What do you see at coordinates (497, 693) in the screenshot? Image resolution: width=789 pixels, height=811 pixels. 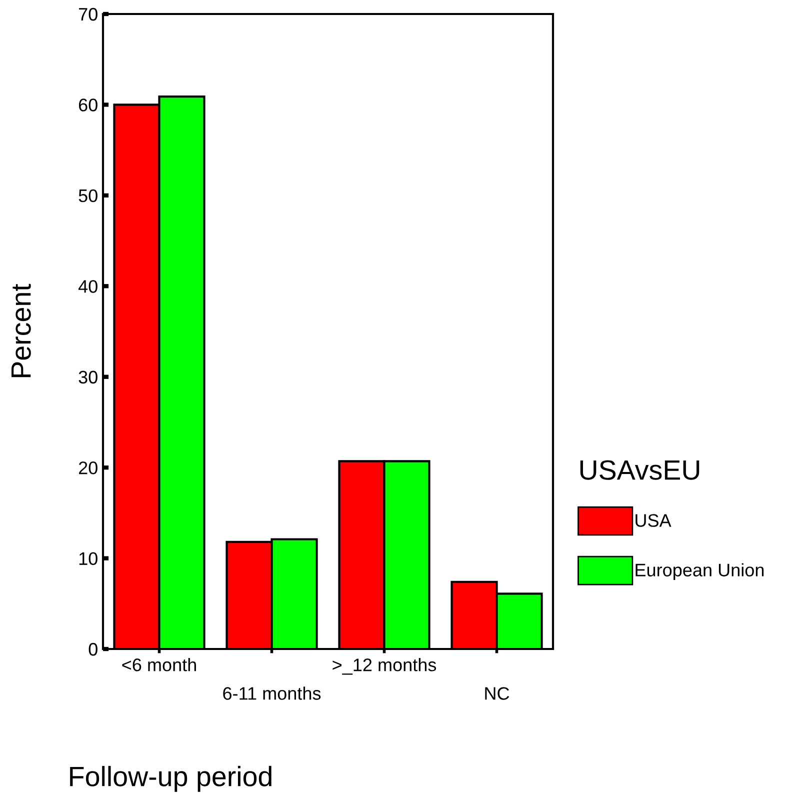 I see `x-tick-label: NC` at bounding box center [497, 693].